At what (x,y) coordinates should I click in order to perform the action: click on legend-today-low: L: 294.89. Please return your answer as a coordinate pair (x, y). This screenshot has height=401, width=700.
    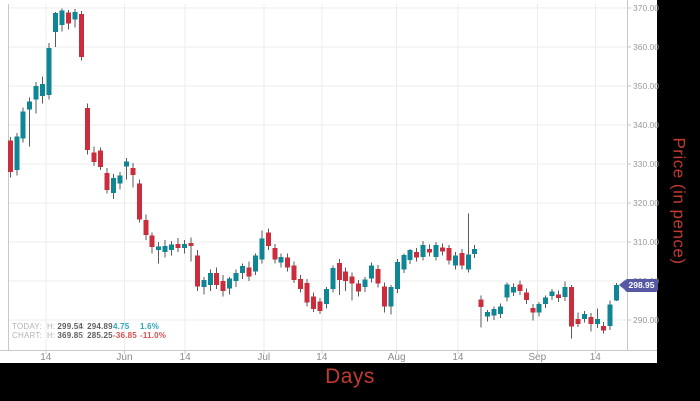
    Looking at the image, I should click on (95, 326).